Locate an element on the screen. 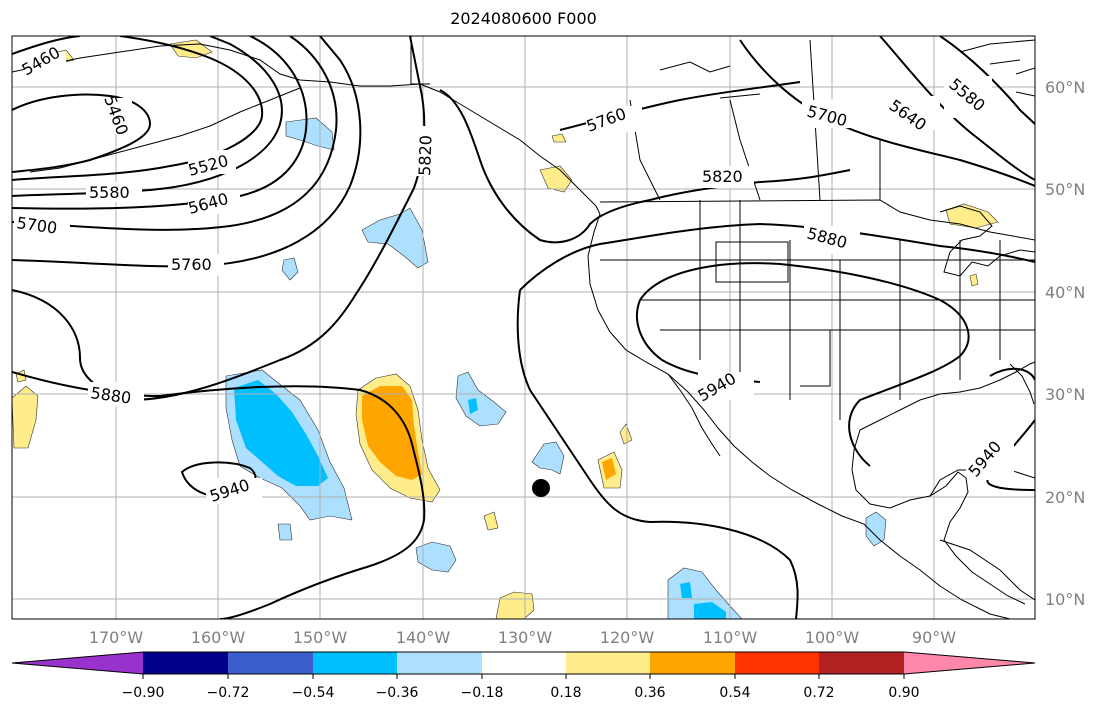 The width and height of the screenshot is (1105, 712). colorbar-segments is located at coordinates (523, 663).